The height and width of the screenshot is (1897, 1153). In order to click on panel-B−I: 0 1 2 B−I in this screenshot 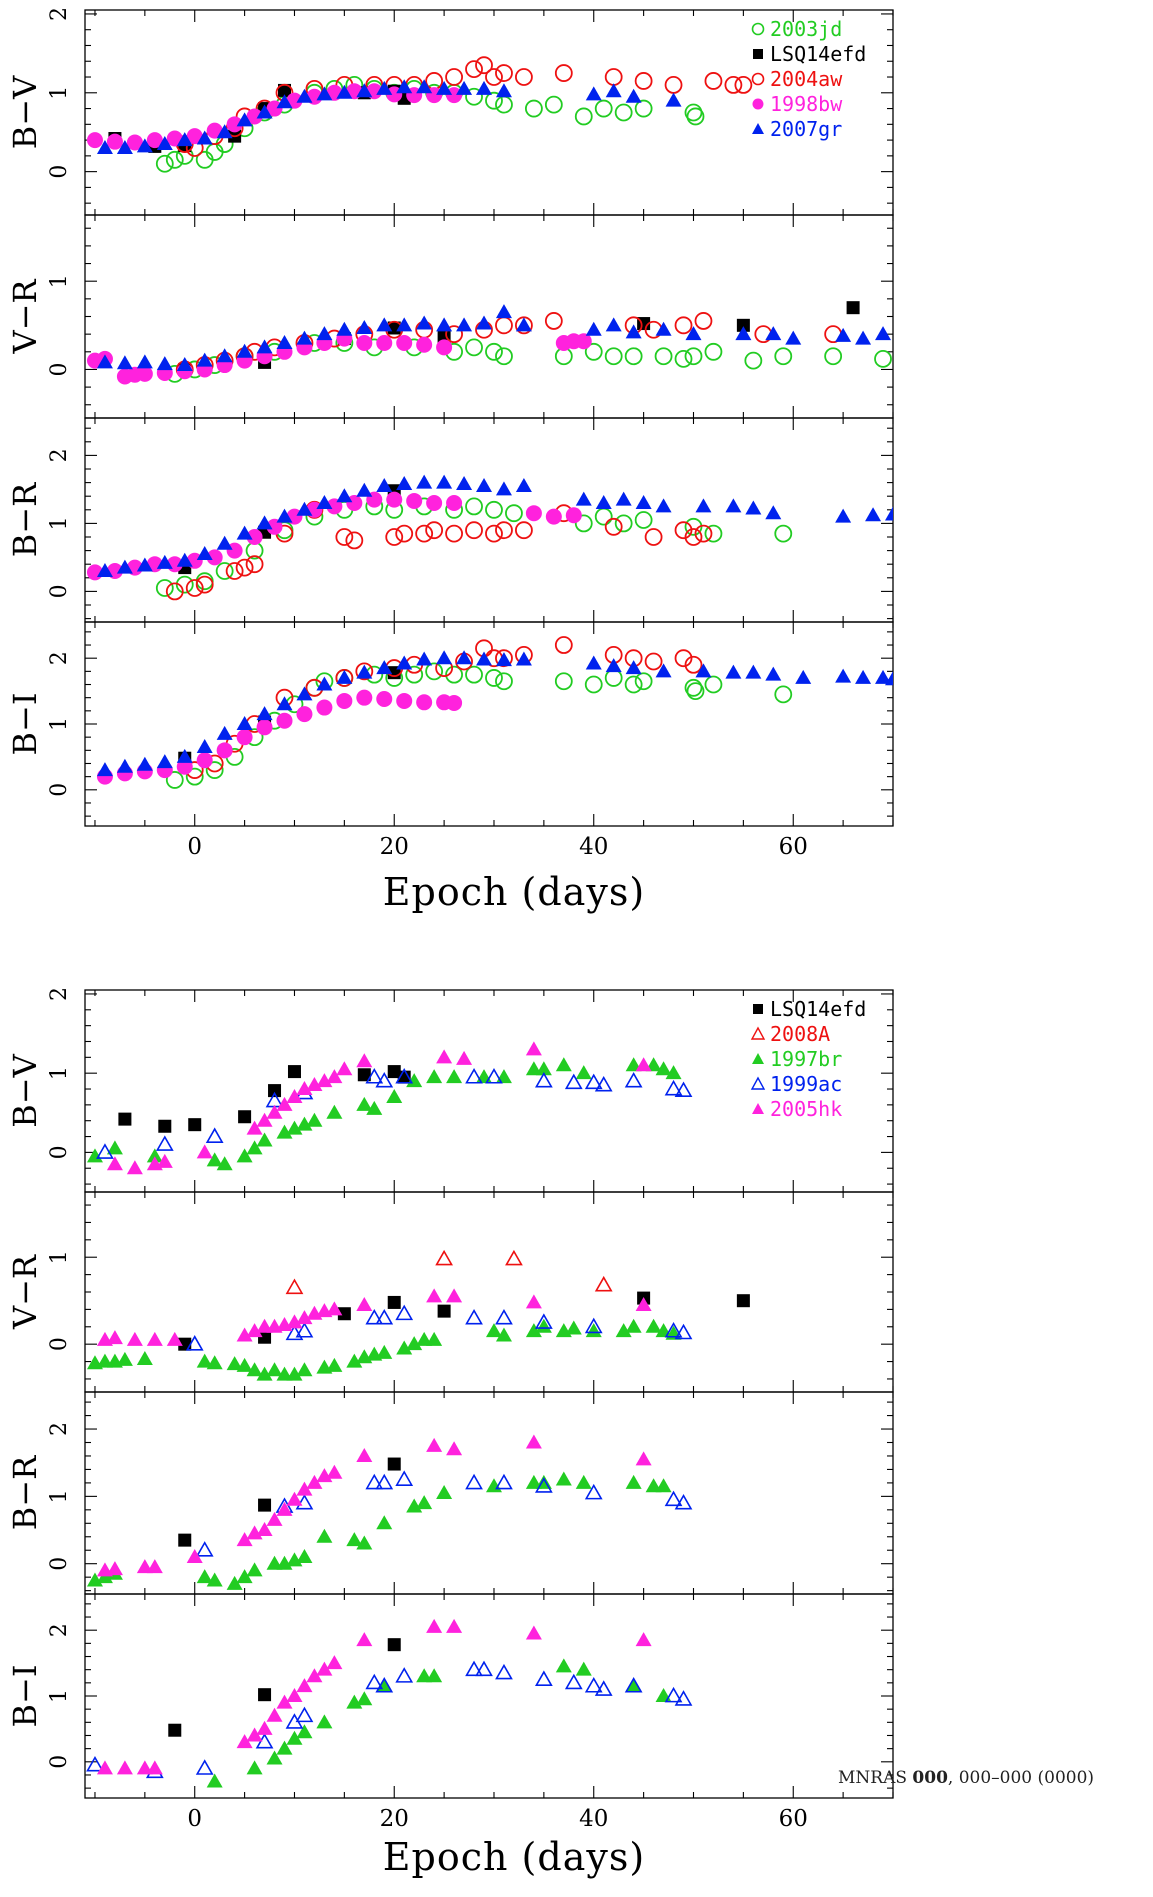, I will do `click(450, 724)`.